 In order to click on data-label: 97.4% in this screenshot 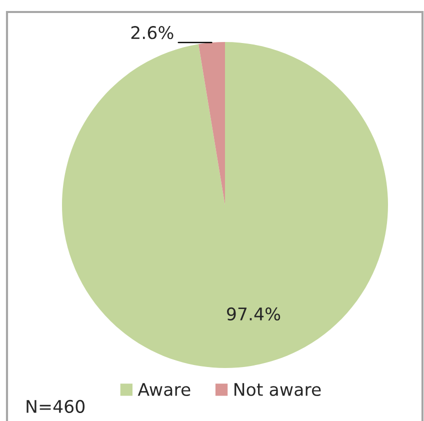, I will do `click(253, 314)`.